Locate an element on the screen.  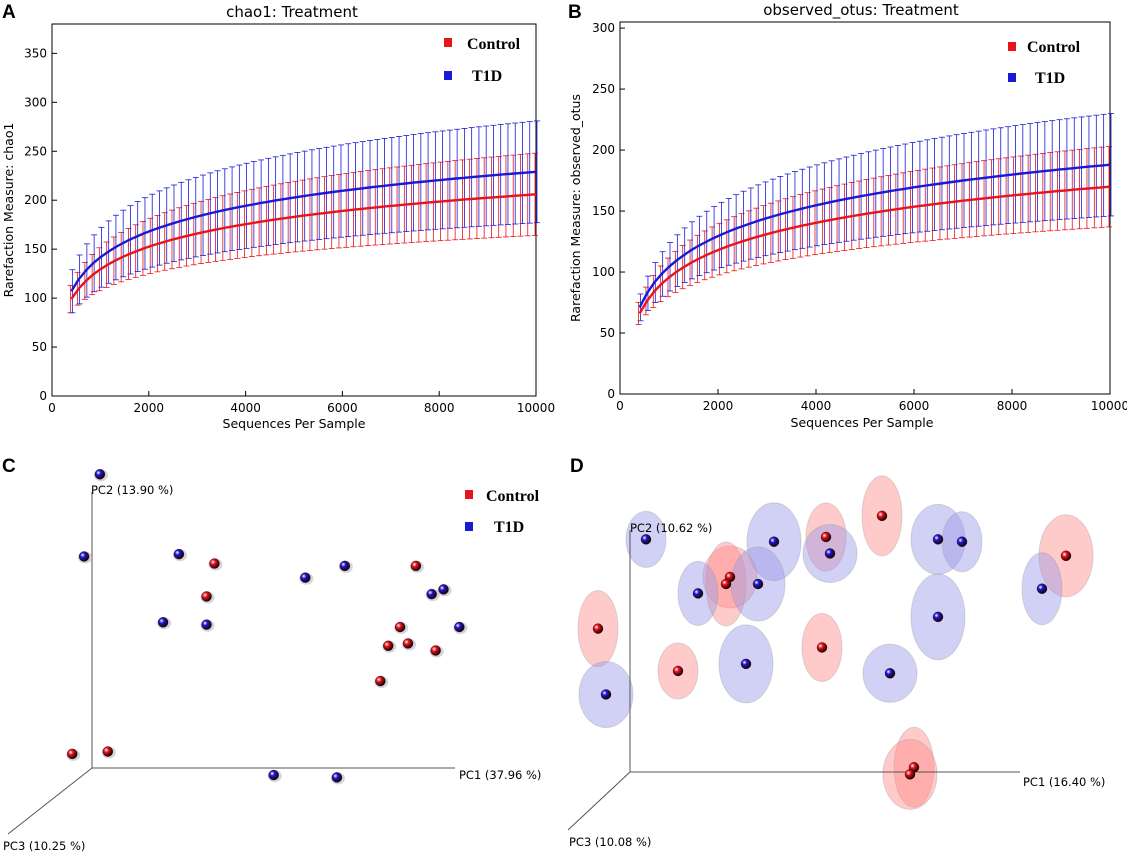
y-axis-label: Rarefaction Measure: chao1 is located at coordinates (8, 210).